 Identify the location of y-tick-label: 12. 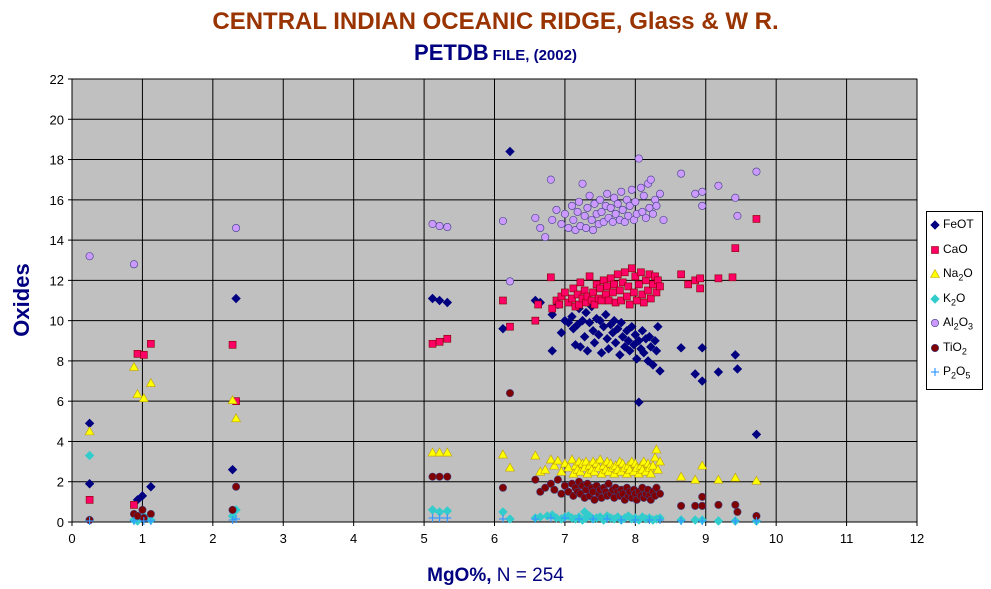
(57, 280).